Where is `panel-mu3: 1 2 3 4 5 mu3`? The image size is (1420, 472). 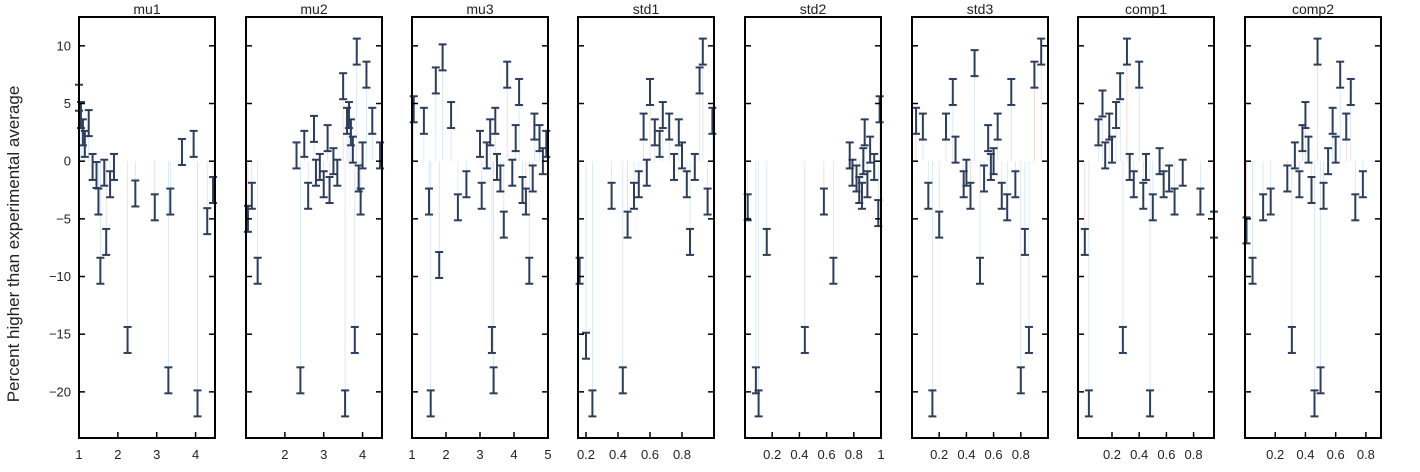 panel-mu3: 1 2 3 4 5 mu3 is located at coordinates (479, 231).